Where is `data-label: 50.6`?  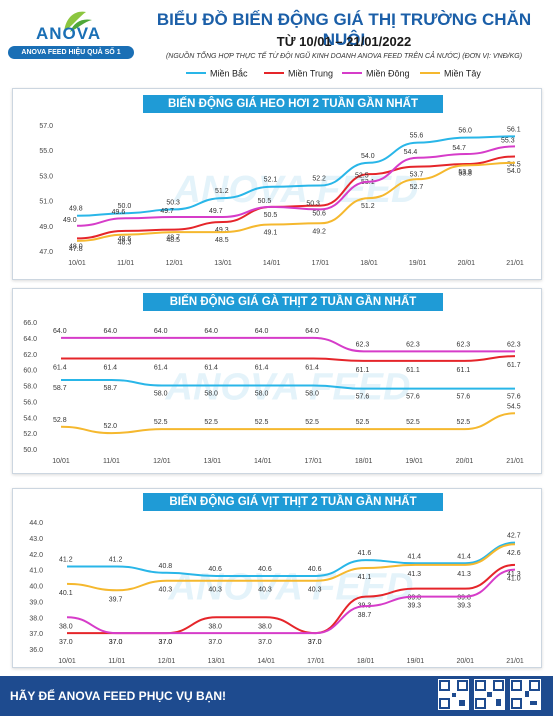 data-label: 50.6 is located at coordinates (319, 214).